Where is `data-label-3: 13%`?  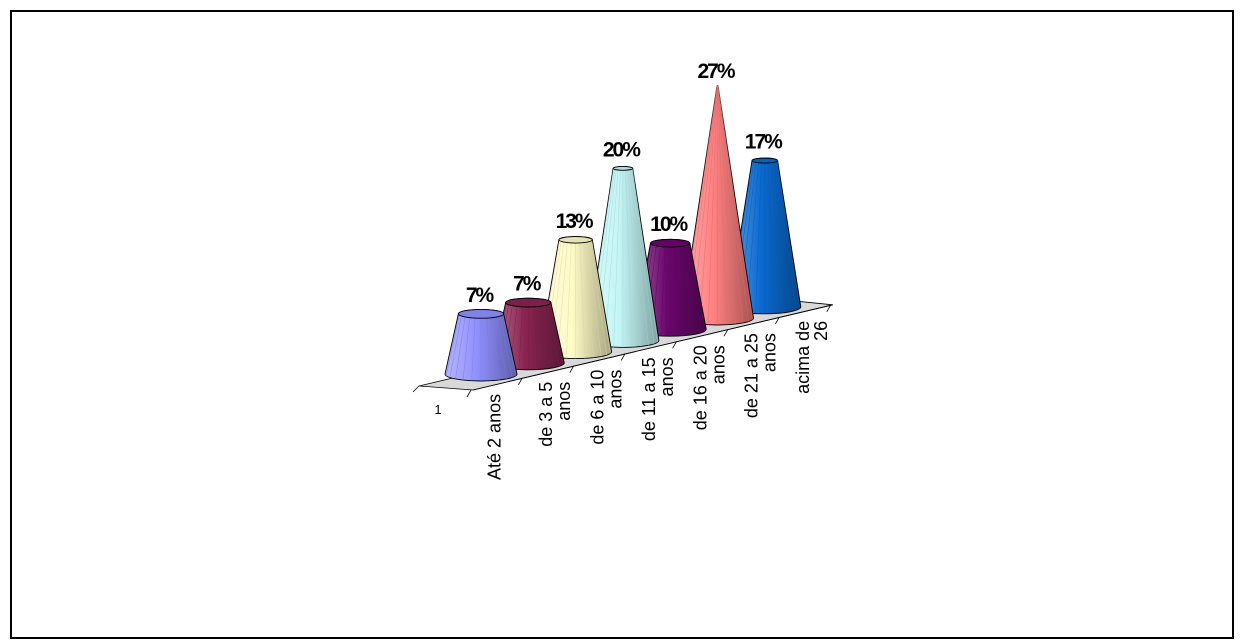 data-label-3: 13% is located at coordinates (575, 221).